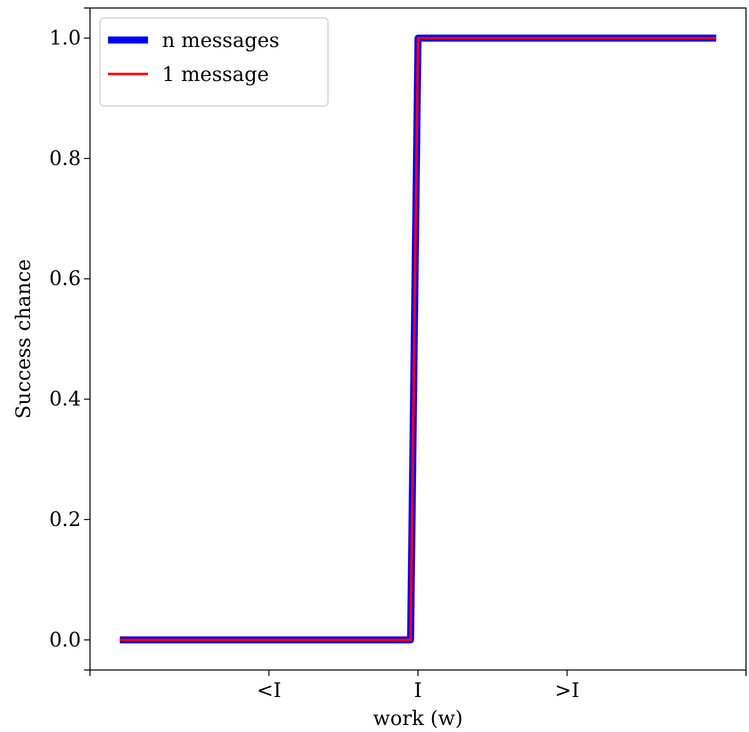 The image size is (749, 732). What do you see at coordinates (65, 518) in the screenshot?
I see `y-tick-label: 0.2` at bounding box center [65, 518].